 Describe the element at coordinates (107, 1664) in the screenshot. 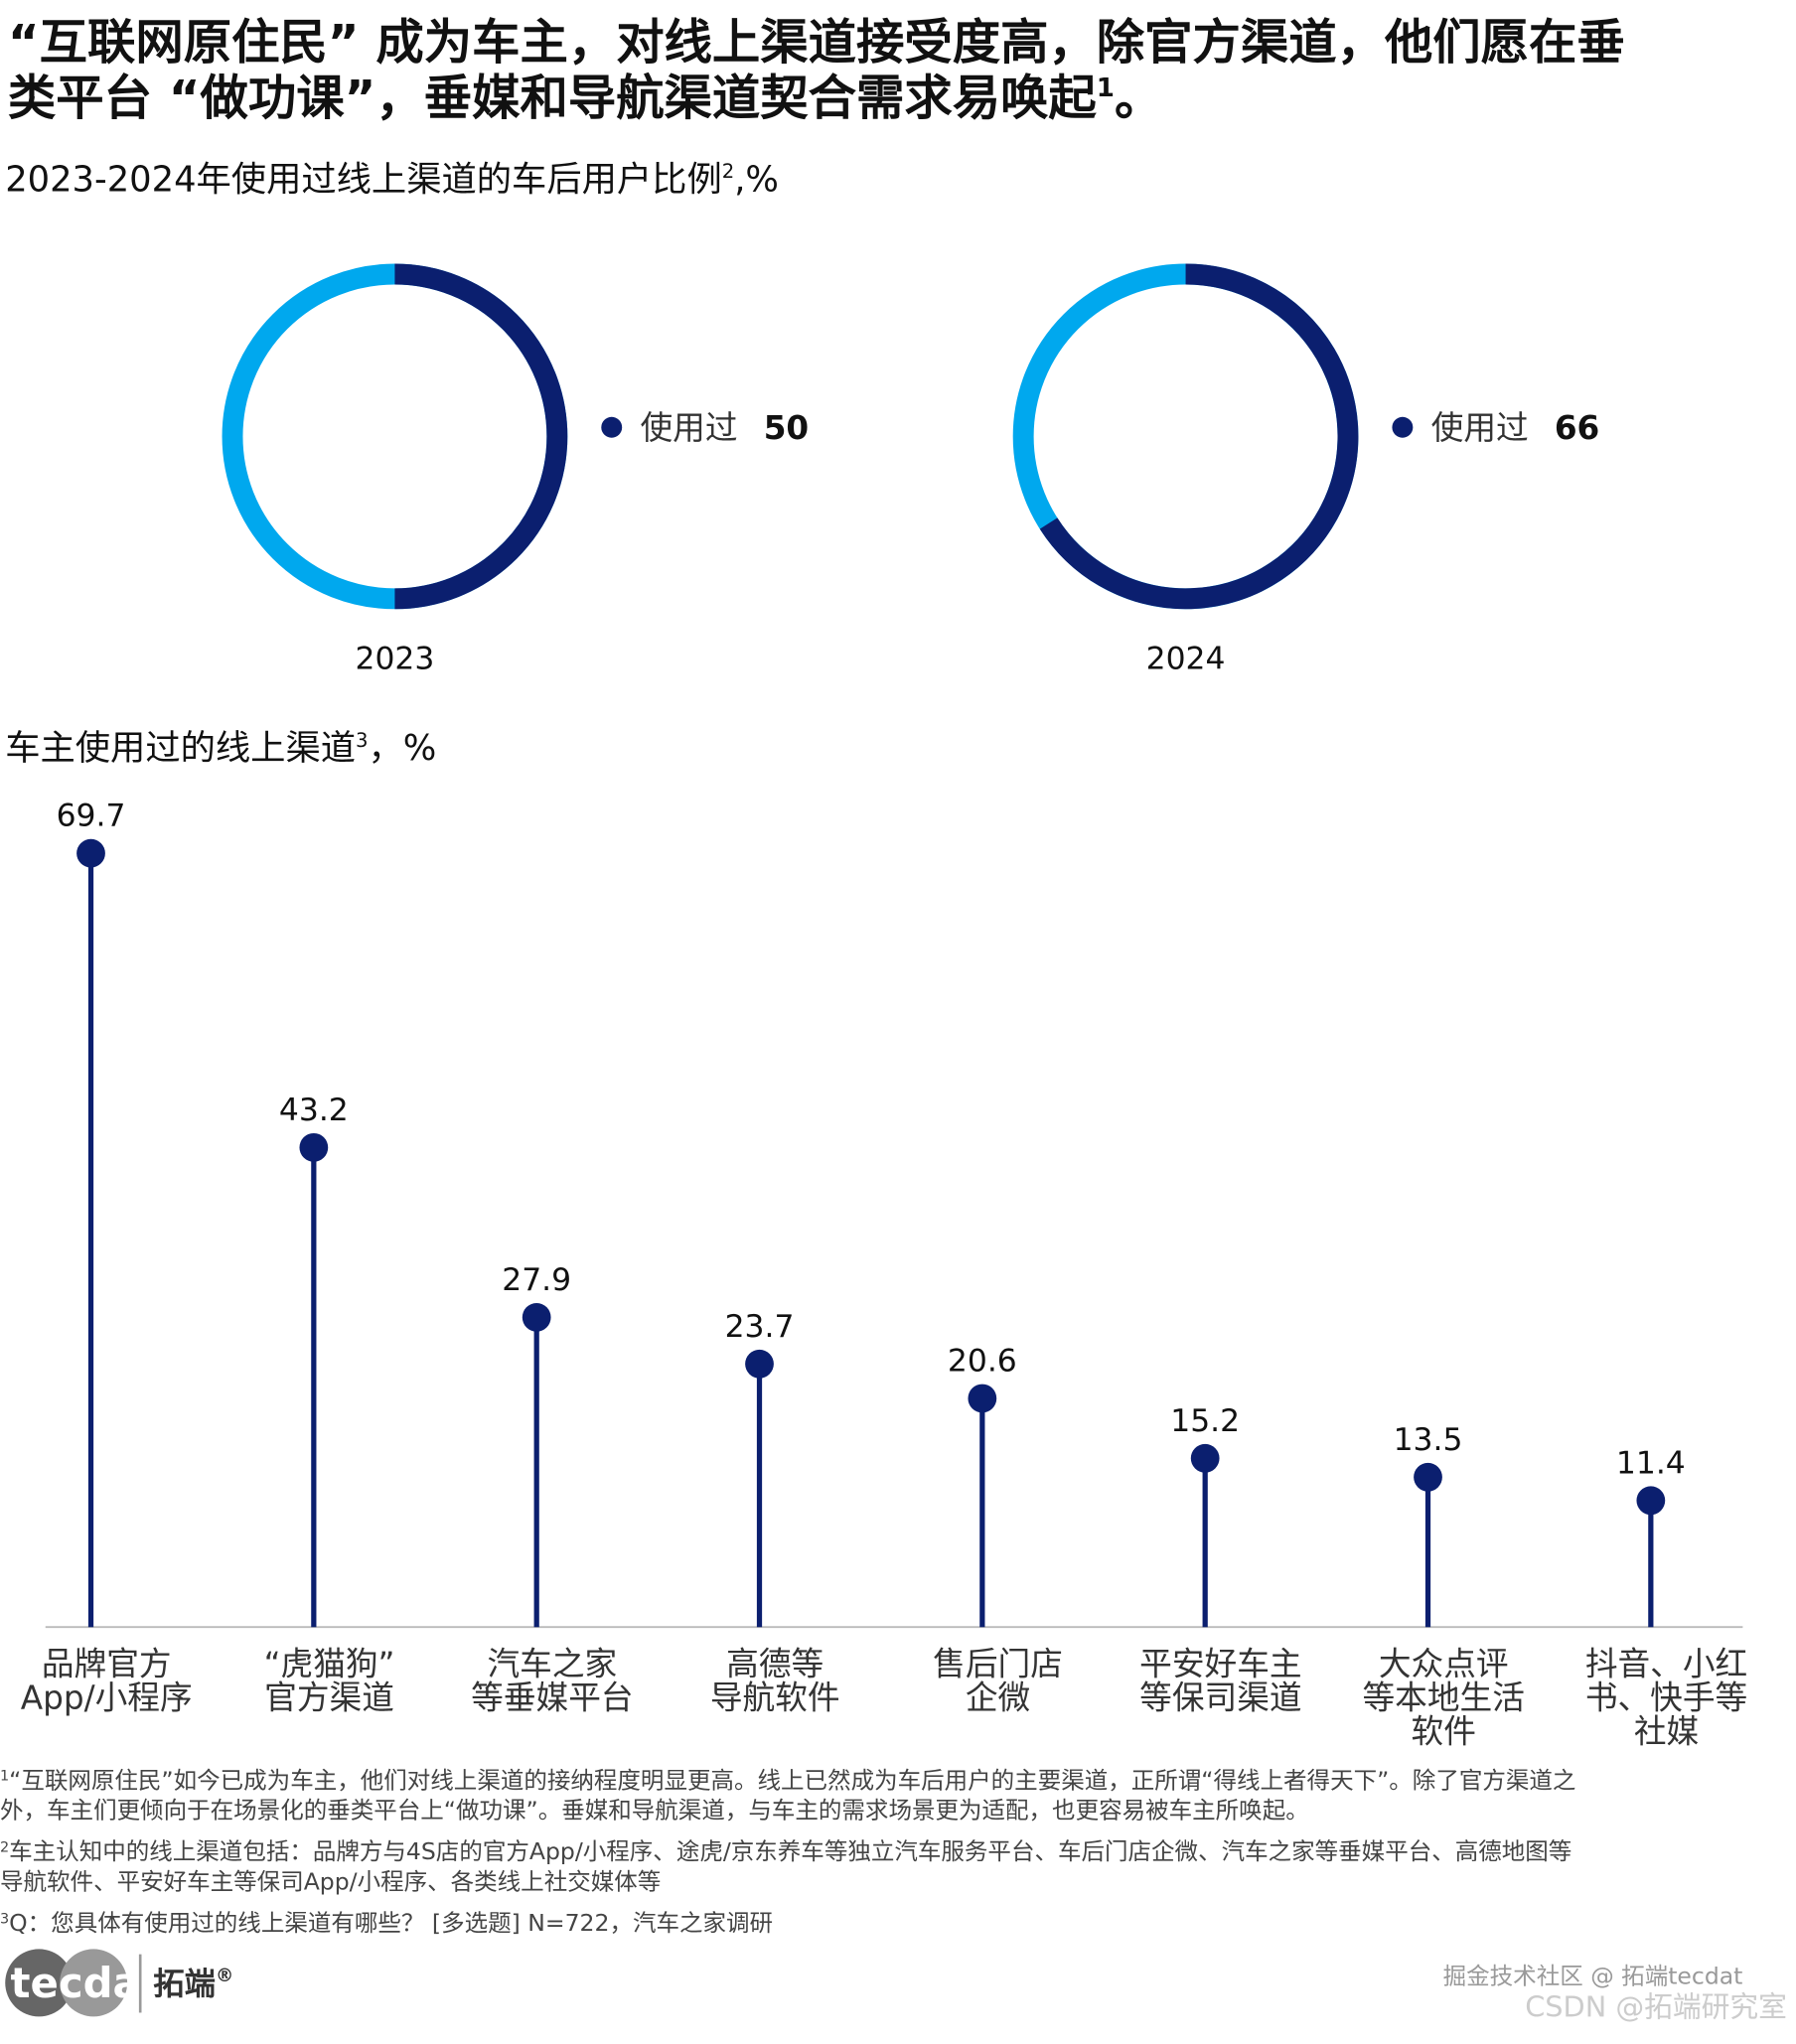

I see `x-tick-label: 品牌官方` at that location.